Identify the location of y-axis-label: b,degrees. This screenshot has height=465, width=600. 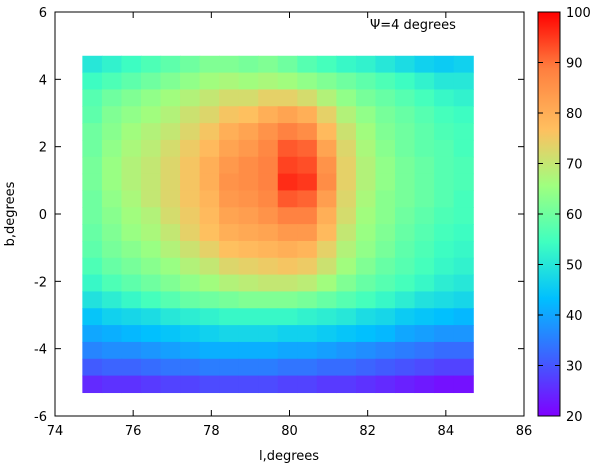
(10, 213).